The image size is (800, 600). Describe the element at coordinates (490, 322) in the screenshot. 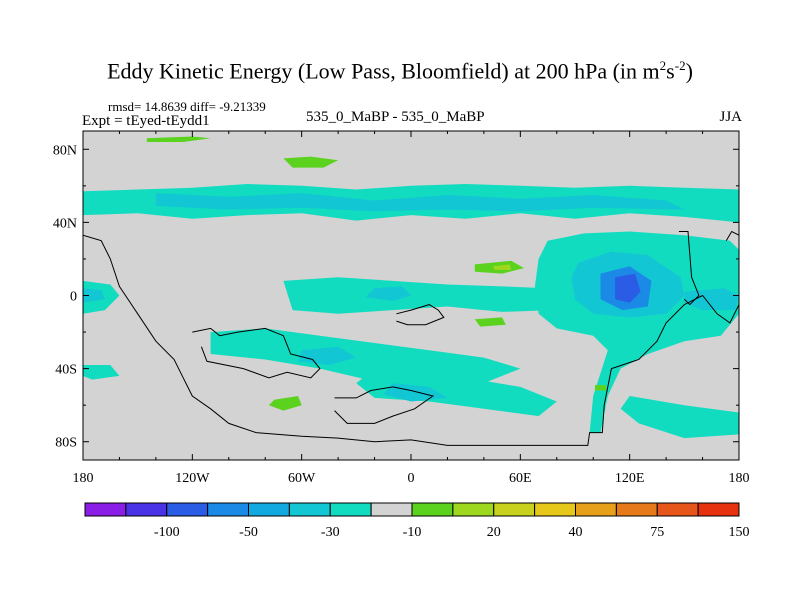

I see `contour-region-green-20s` at that location.